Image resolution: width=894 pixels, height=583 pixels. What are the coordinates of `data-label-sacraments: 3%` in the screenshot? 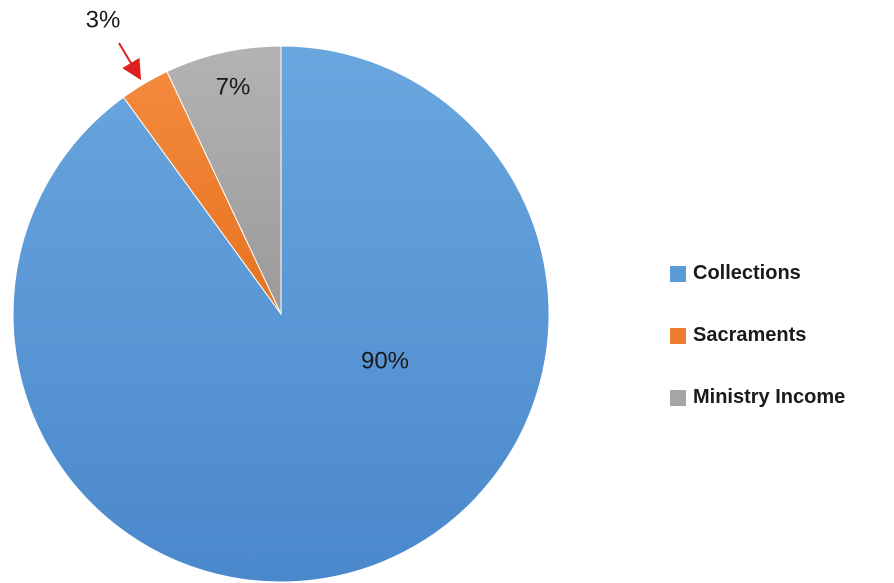 It's located at (103, 19).